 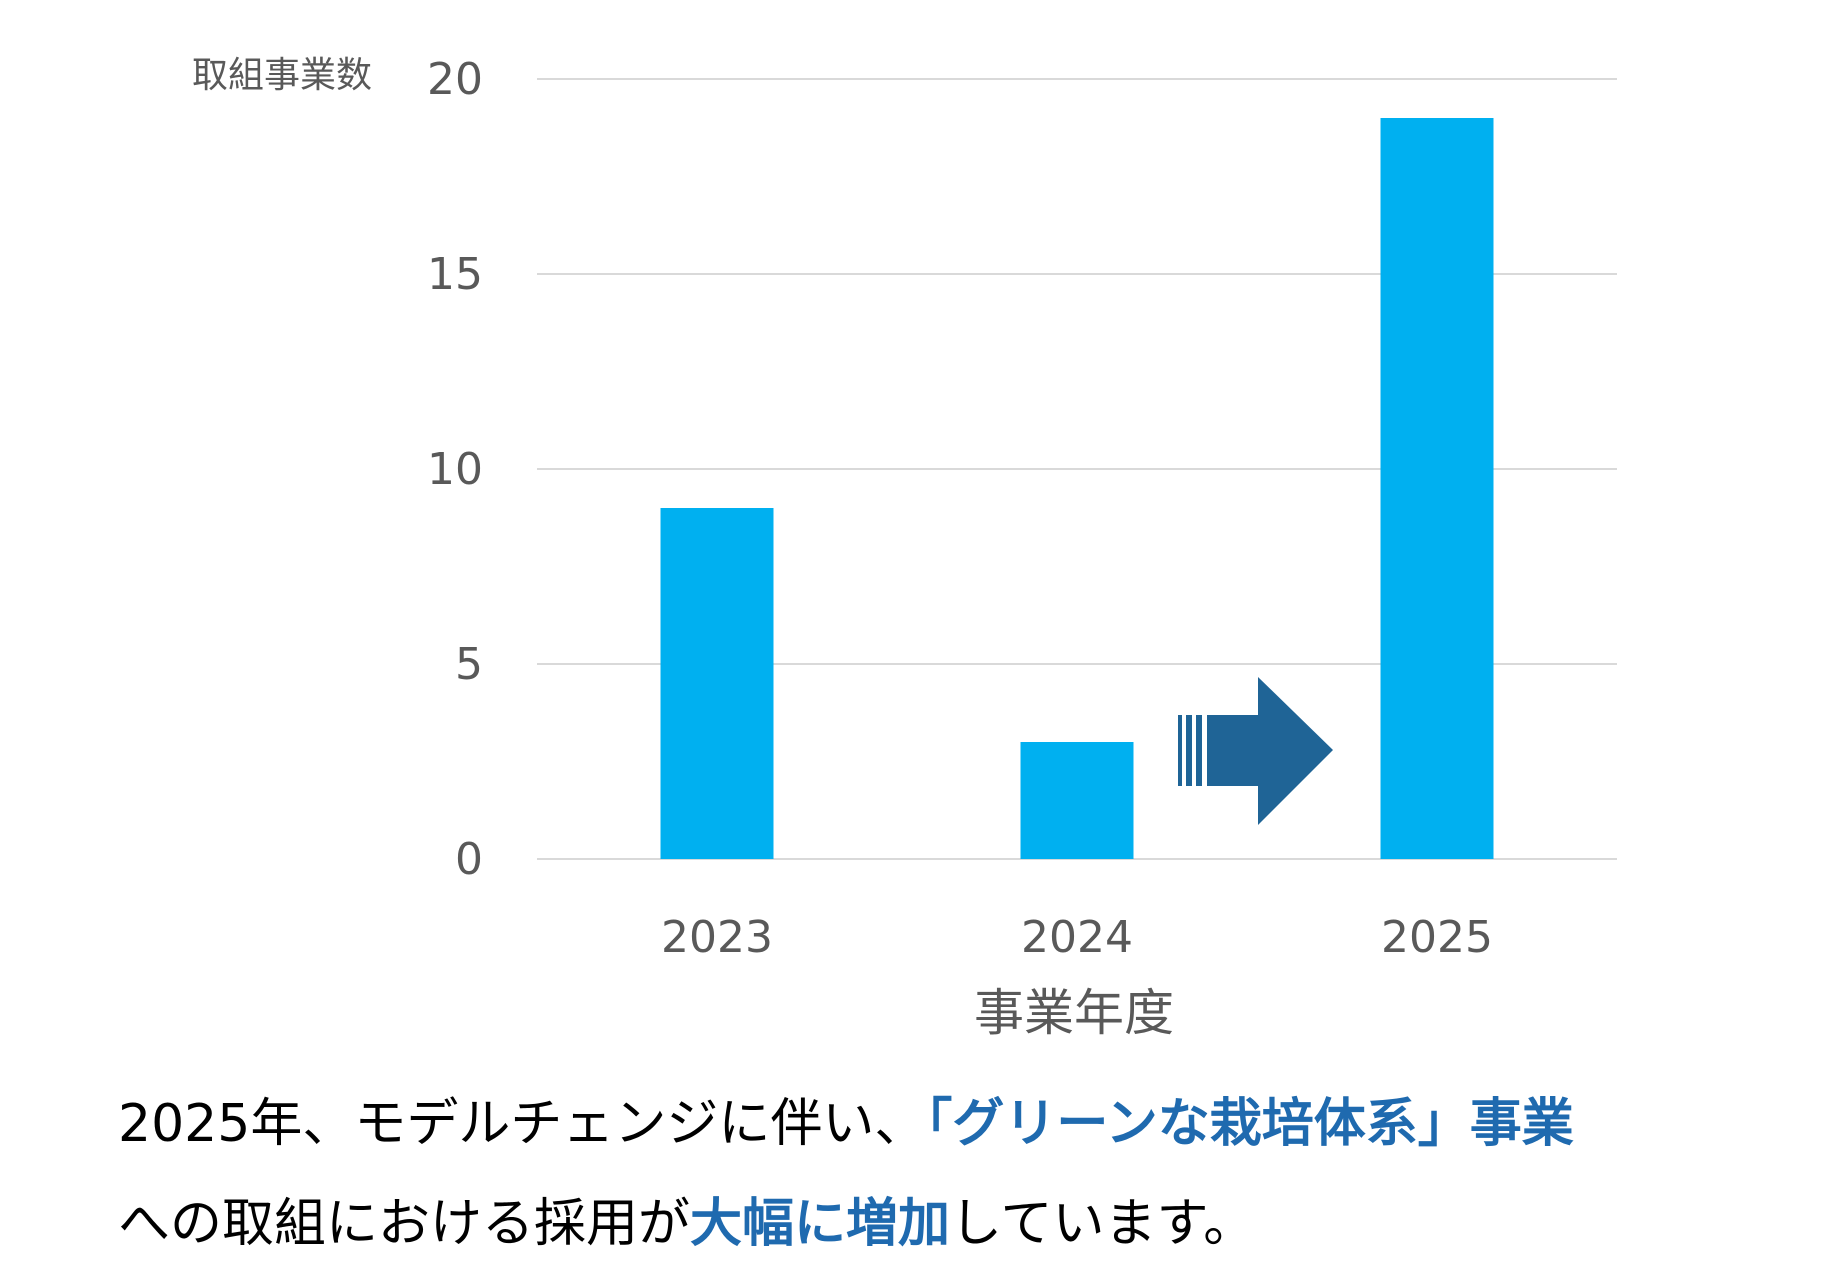 What do you see at coordinates (469, 859) in the screenshot?
I see `y-tick-label: 0` at bounding box center [469, 859].